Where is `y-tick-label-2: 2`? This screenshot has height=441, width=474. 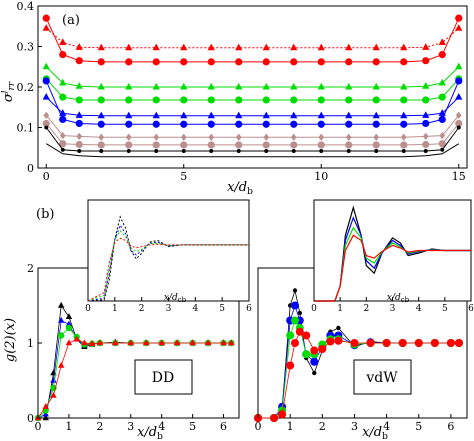 y-tick-label-2: 2 is located at coordinates (30, 268).